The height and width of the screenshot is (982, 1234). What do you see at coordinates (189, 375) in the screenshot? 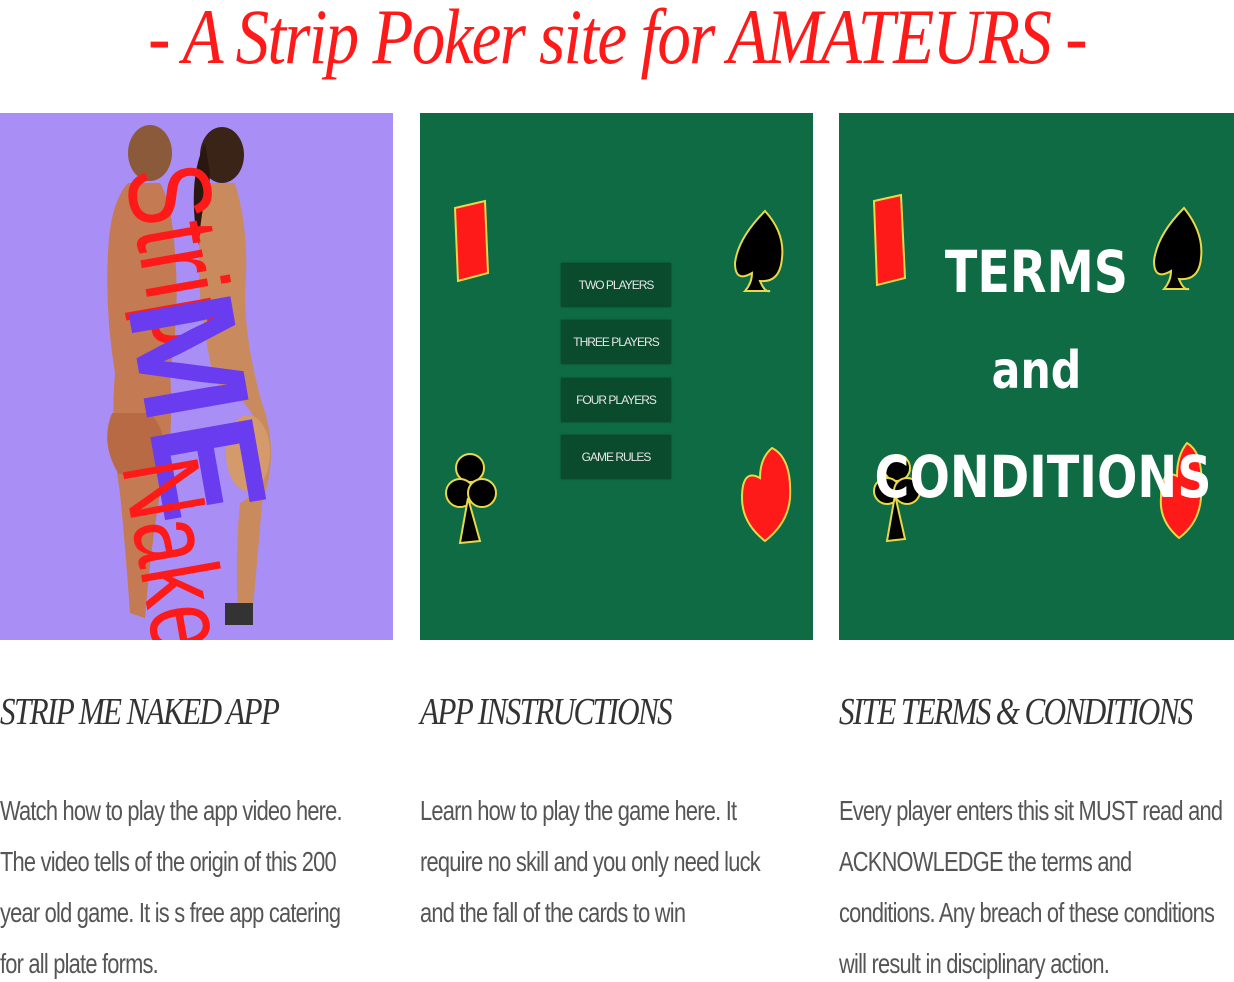
I see `couple-illustration` at bounding box center [189, 375].